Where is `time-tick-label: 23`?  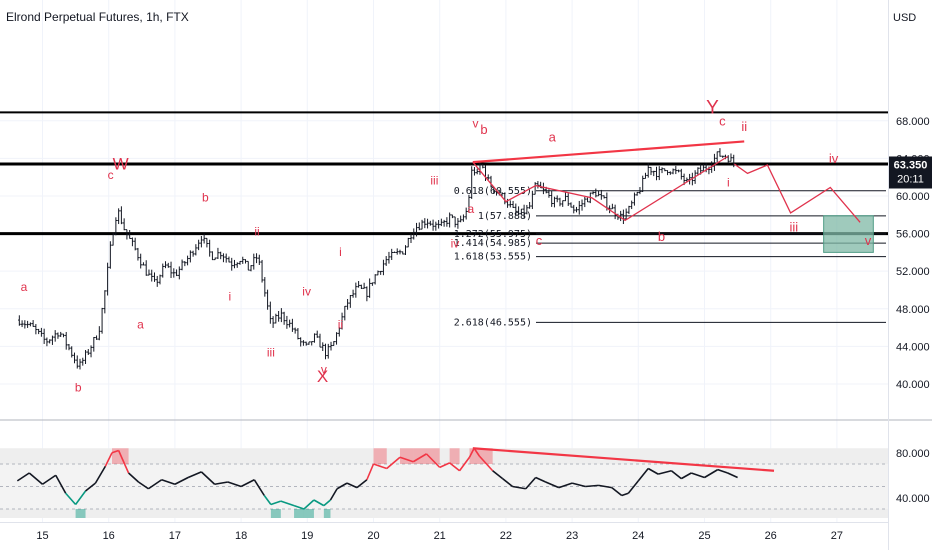
time-tick-label: 23 is located at coordinates (572, 536).